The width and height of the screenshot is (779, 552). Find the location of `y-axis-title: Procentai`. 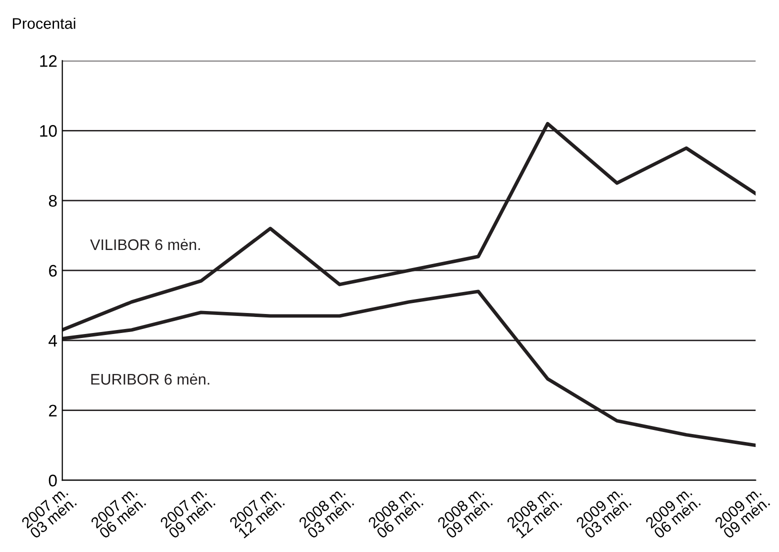

y-axis-title: Procentai is located at coordinates (44, 23).